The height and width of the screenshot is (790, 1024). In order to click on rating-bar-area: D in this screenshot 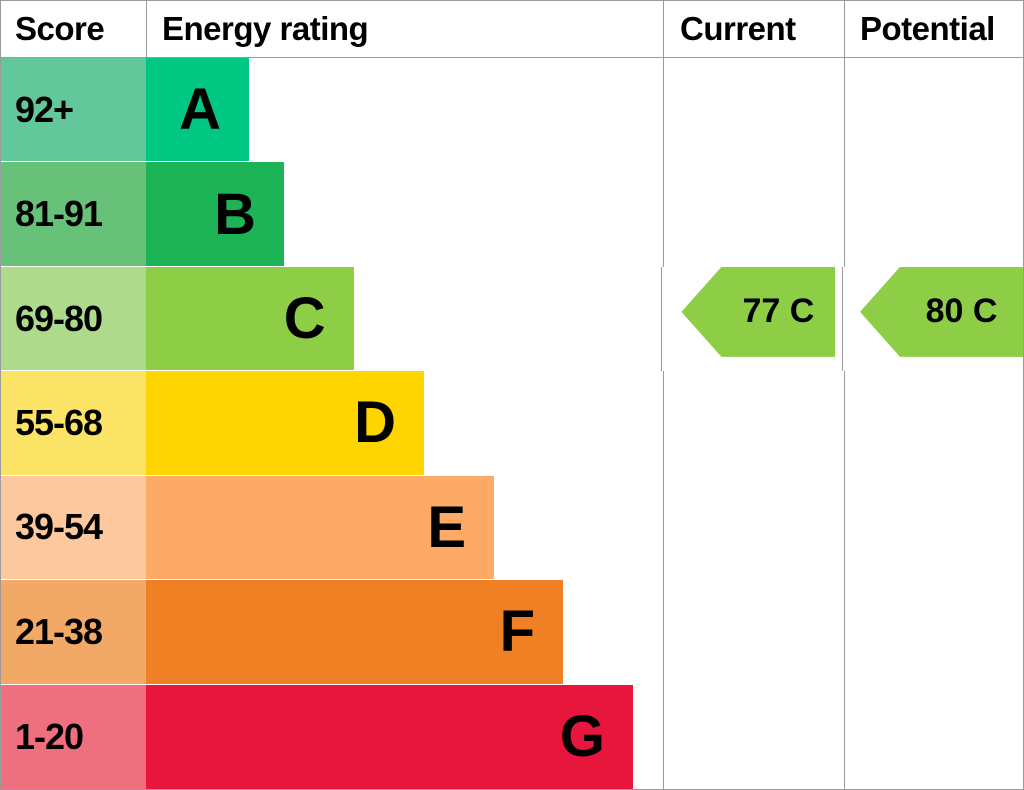, I will do `click(404, 423)`.